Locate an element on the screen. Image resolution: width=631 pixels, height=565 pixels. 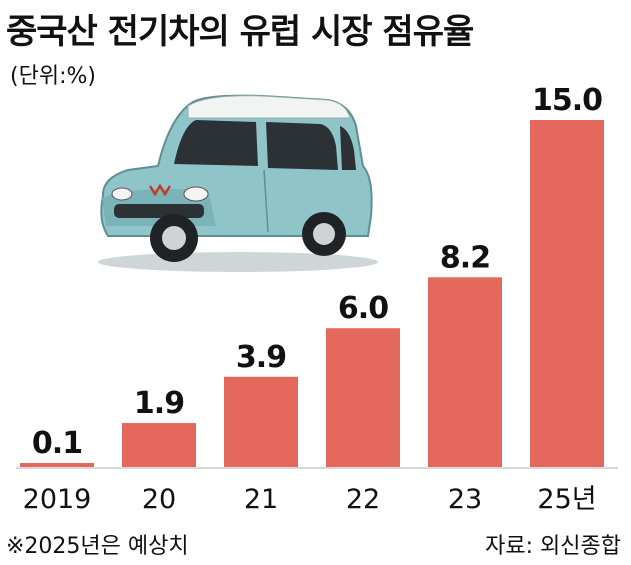
car-illustration is located at coordinates (238, 183).